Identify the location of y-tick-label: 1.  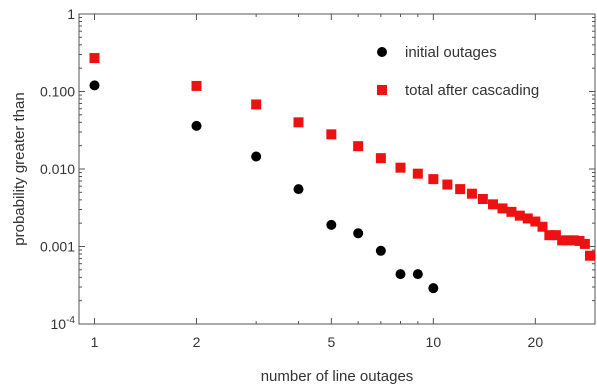
(71, 14).